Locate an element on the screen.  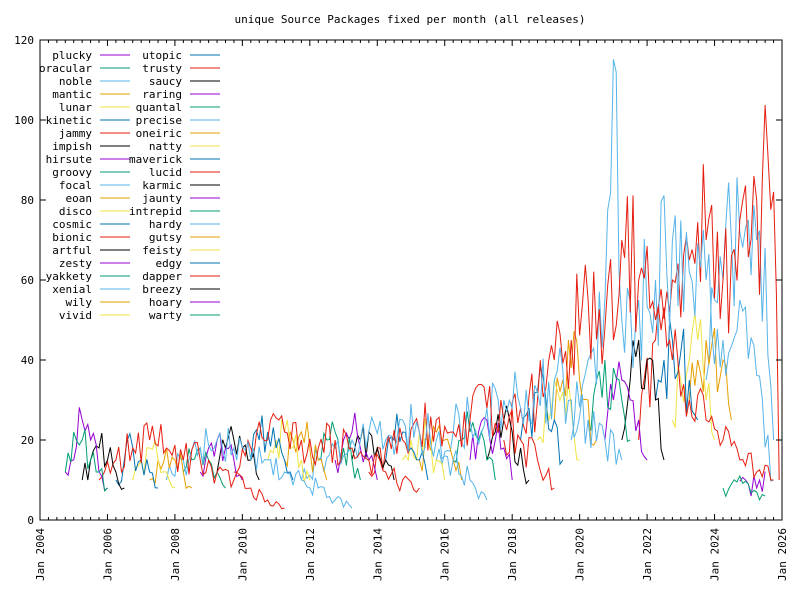
legend-label: edgy is located at coordinates (169, 263).